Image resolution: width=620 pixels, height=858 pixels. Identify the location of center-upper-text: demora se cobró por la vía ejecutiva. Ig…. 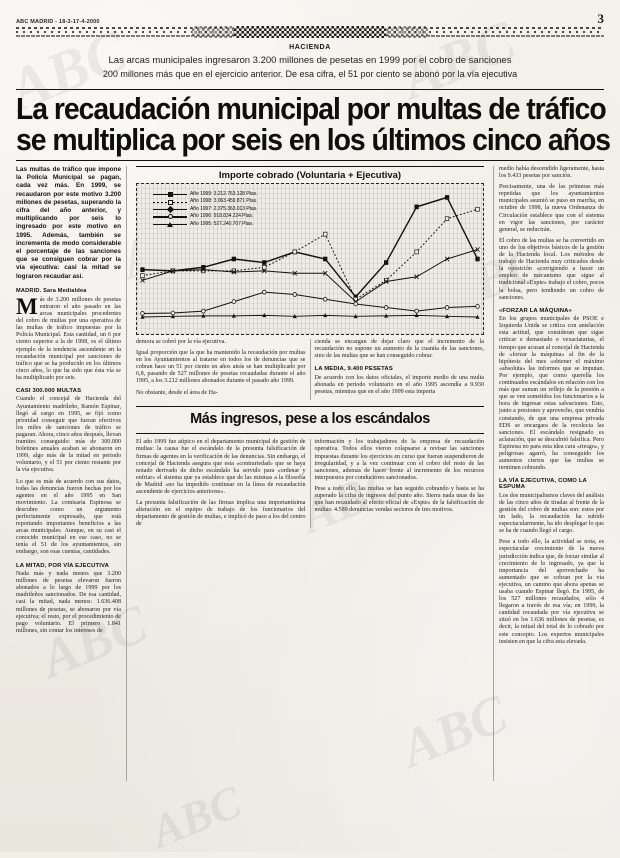
(310, 369).